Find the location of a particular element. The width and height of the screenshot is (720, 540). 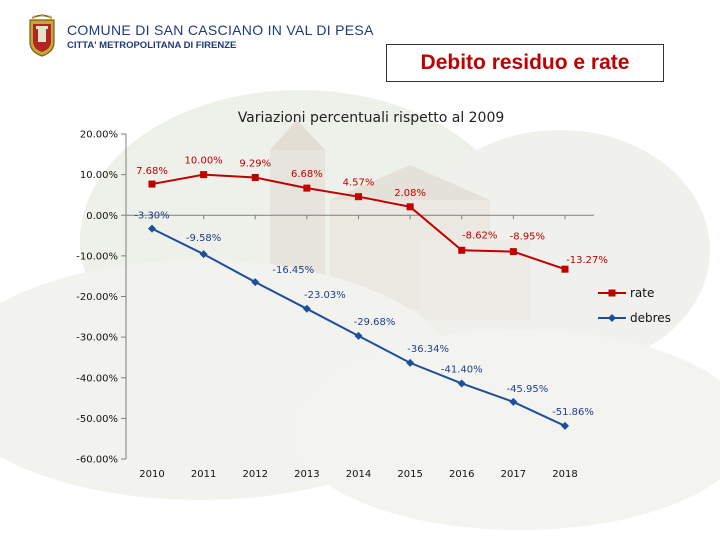

y-tick-label: 0.00% is located at coordinates (102, 216).